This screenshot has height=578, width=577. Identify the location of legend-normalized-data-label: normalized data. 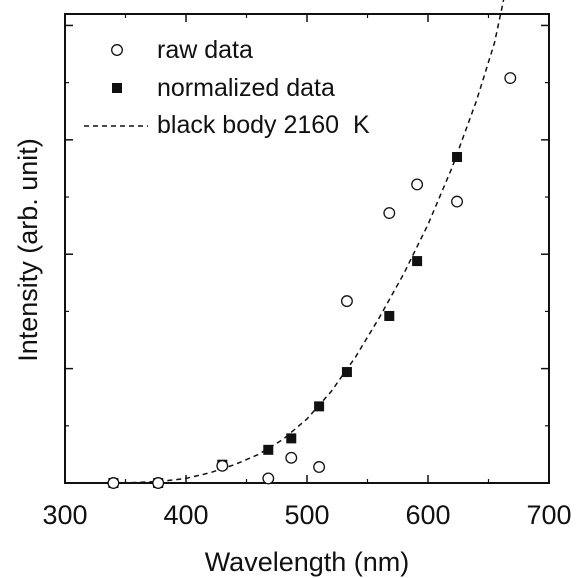
(246, 88).